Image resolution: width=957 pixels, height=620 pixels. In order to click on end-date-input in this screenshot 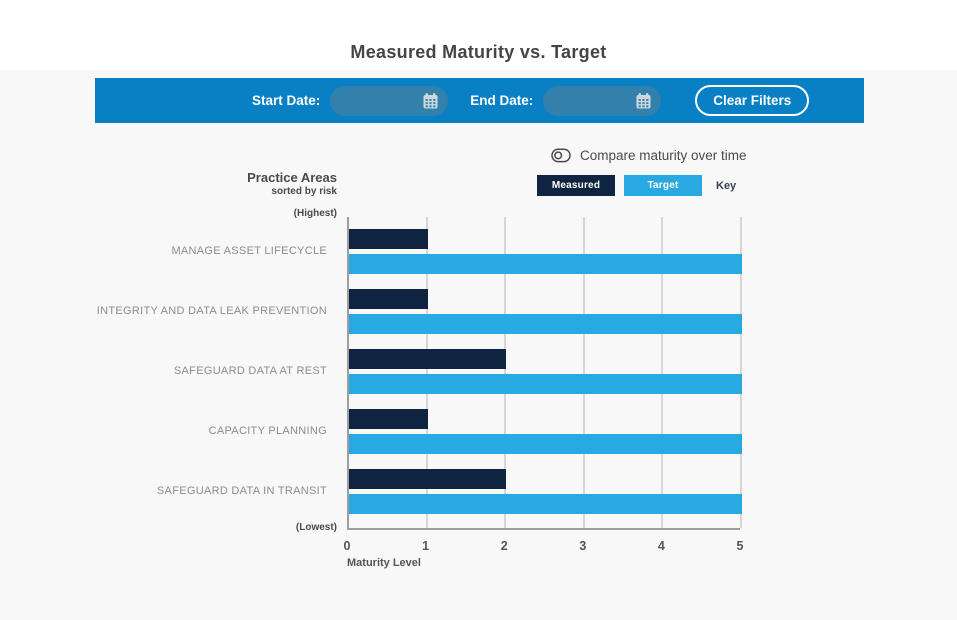, I will do `click(602, 100)`.